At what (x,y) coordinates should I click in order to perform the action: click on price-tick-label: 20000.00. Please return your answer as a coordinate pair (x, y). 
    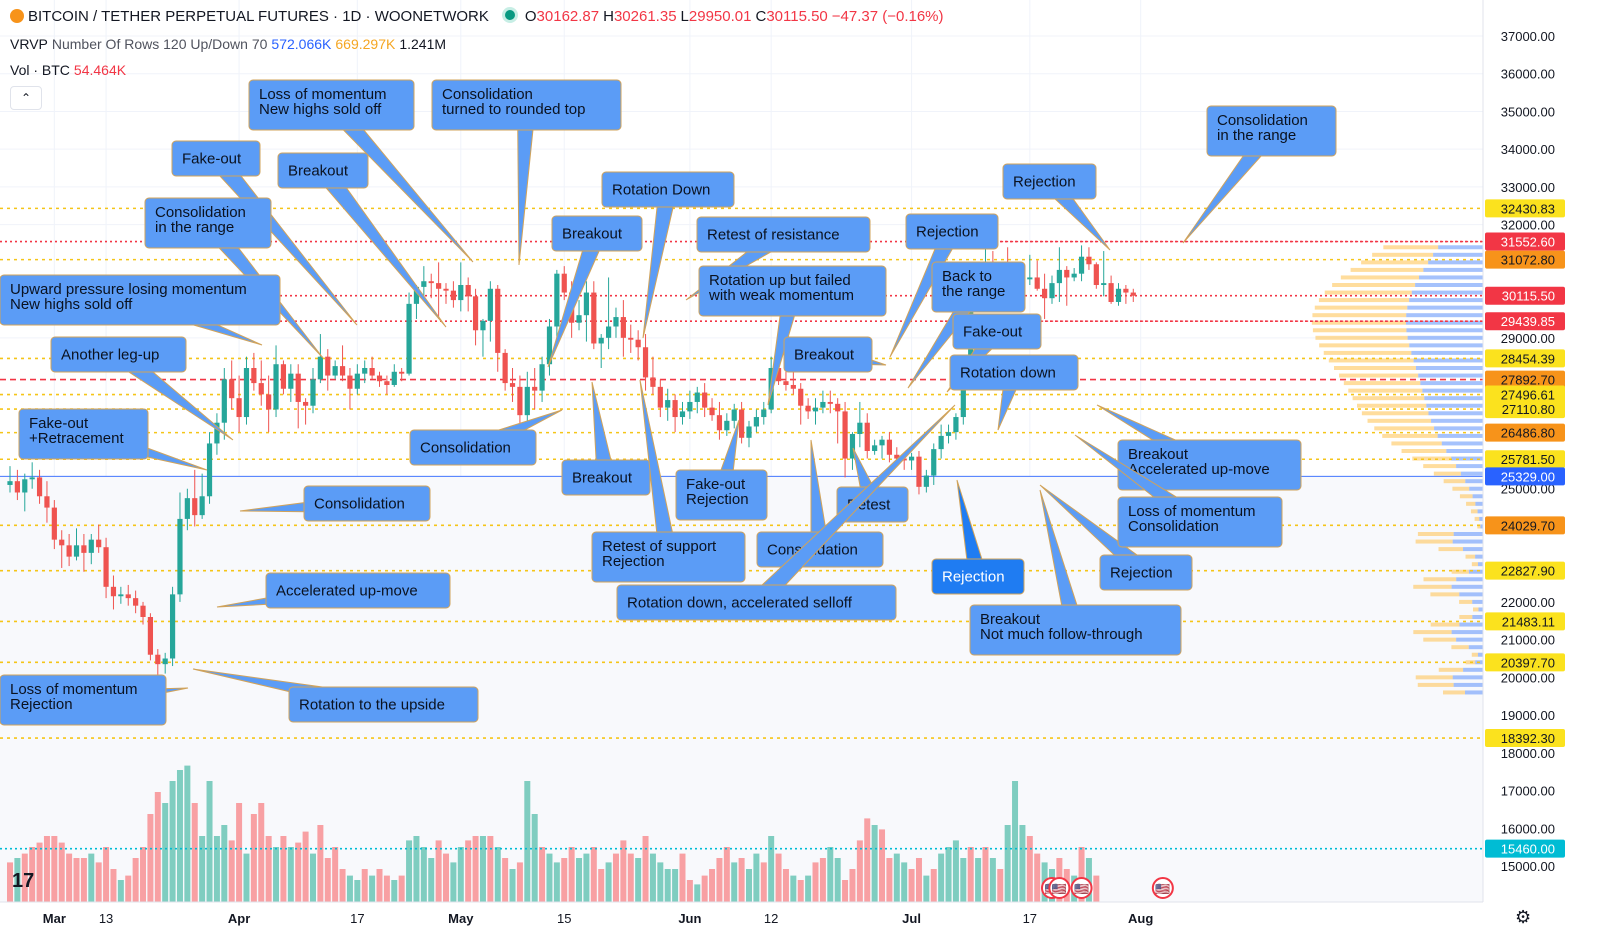
    Looking at the image, I should click on (1528, 677).